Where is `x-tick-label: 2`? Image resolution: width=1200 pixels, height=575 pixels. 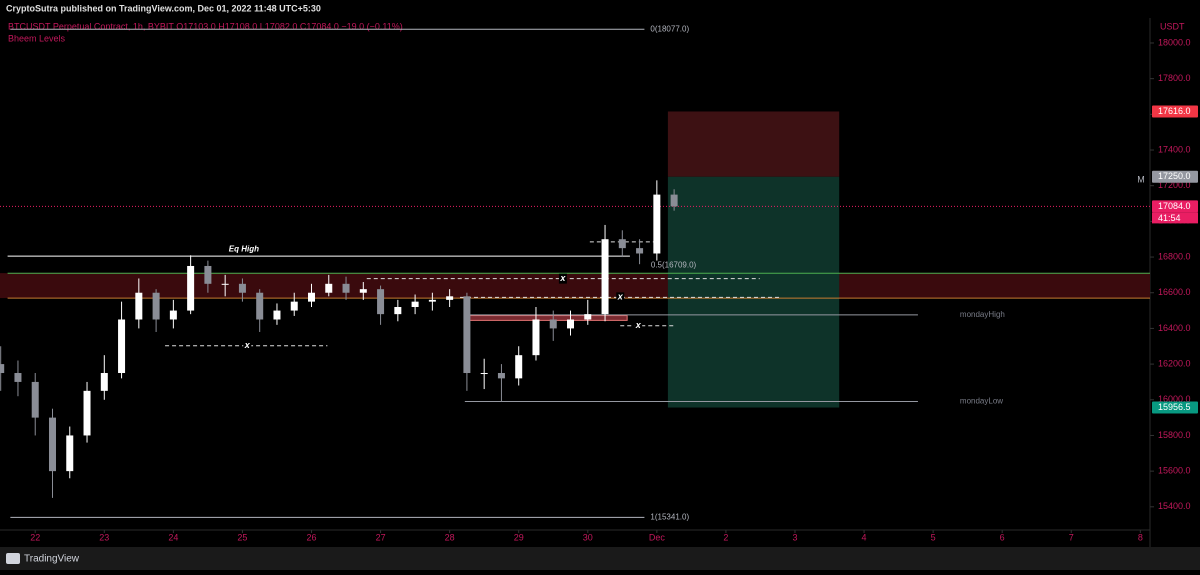
x-tick-label: 2 is located at coordinates (725, 537).